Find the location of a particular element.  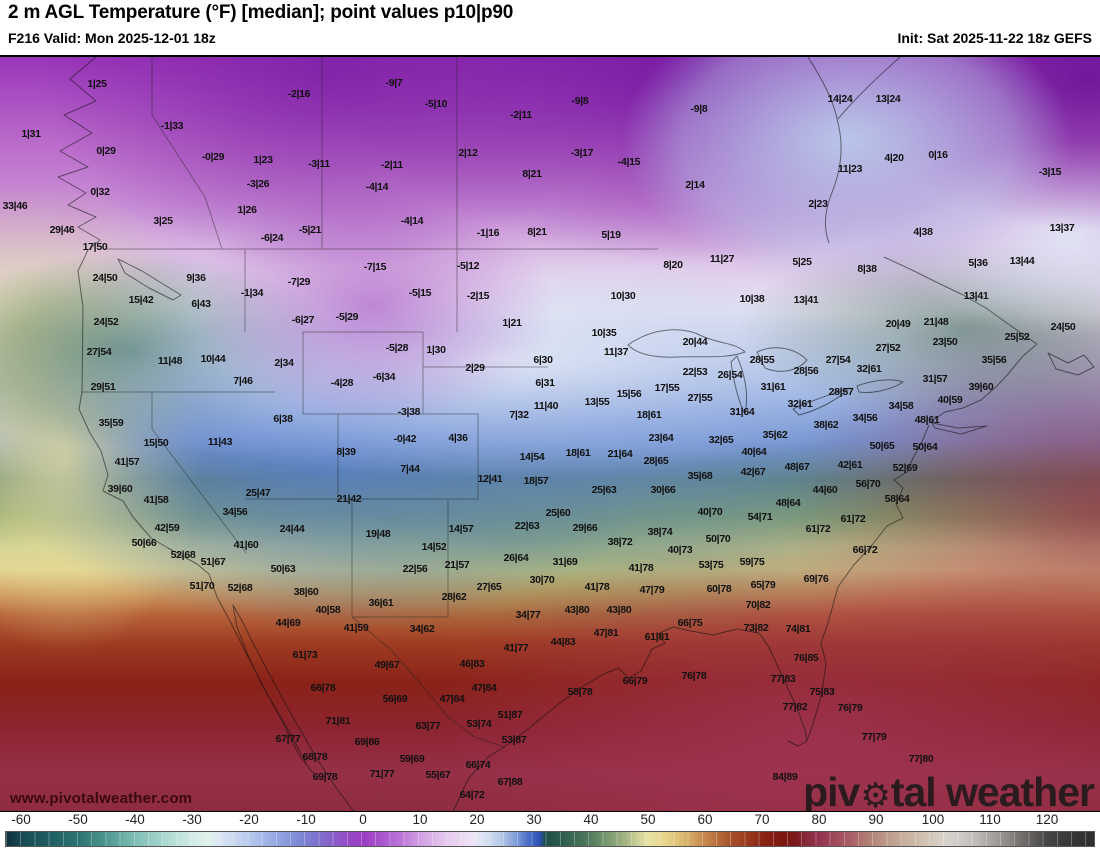

point-label: 40|59 is located at coordinates (950, 399).